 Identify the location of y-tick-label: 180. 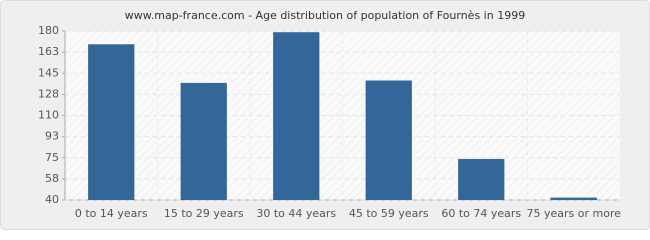
(48, 30).